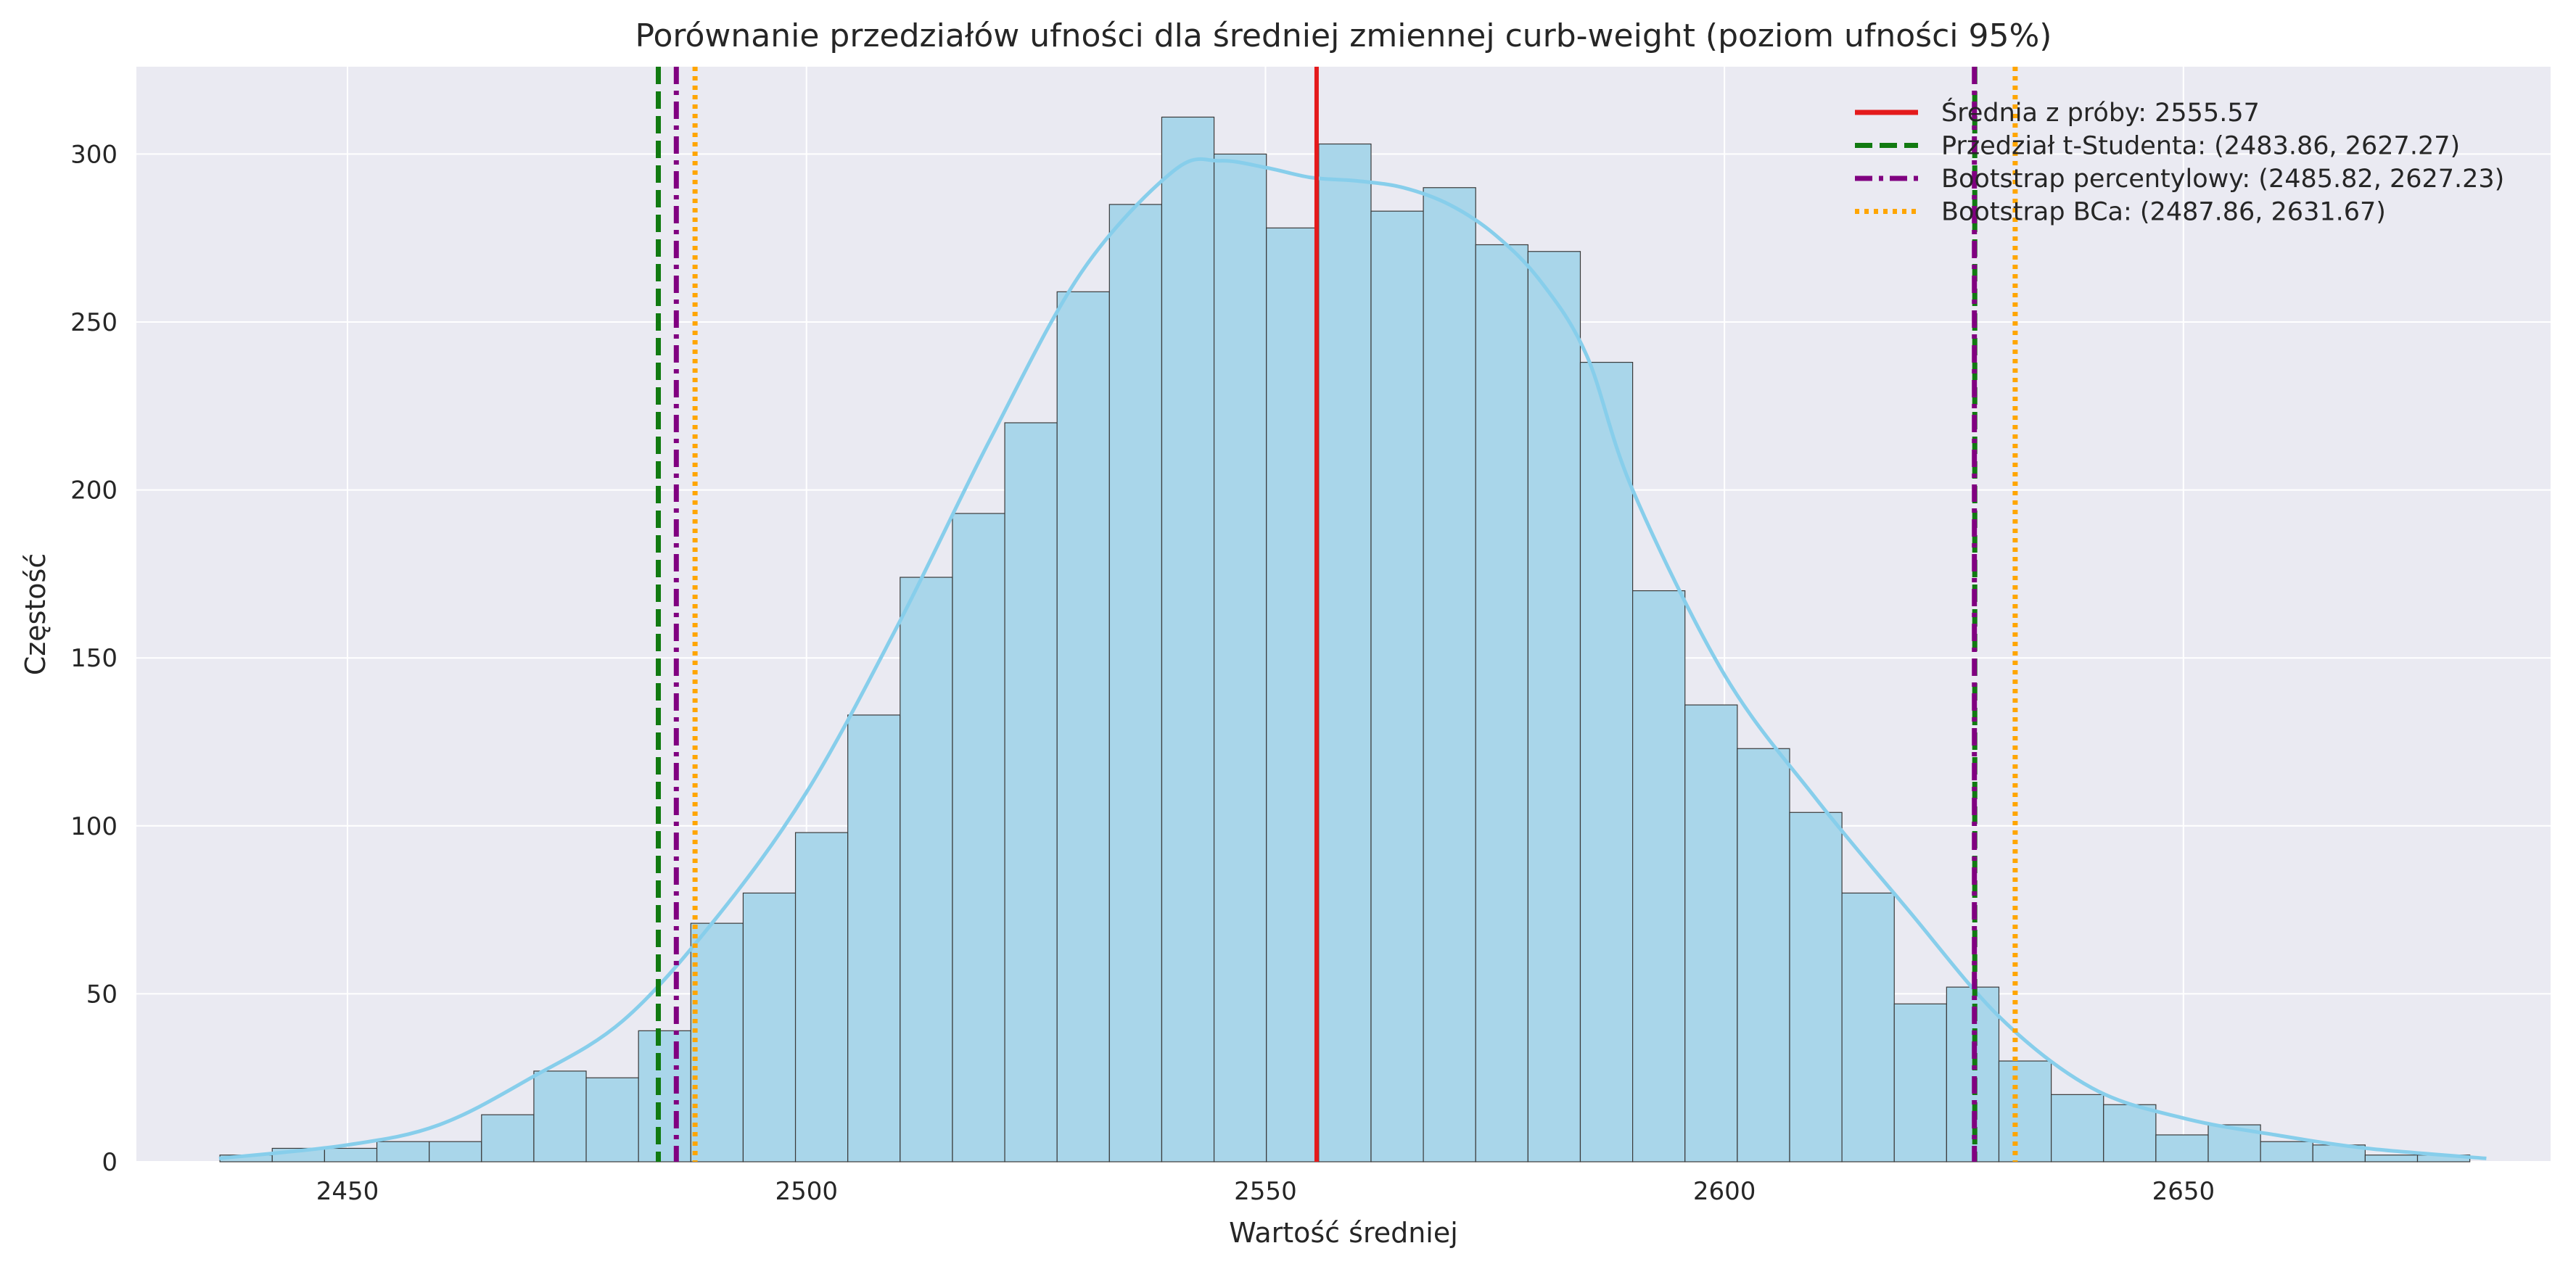 The height and width of the screenshot is (1272, 2576). What do you see at coordinates (94, 827) in the screenshot?
I see `y-tick-label: 100` at bounding box center [94, 827].